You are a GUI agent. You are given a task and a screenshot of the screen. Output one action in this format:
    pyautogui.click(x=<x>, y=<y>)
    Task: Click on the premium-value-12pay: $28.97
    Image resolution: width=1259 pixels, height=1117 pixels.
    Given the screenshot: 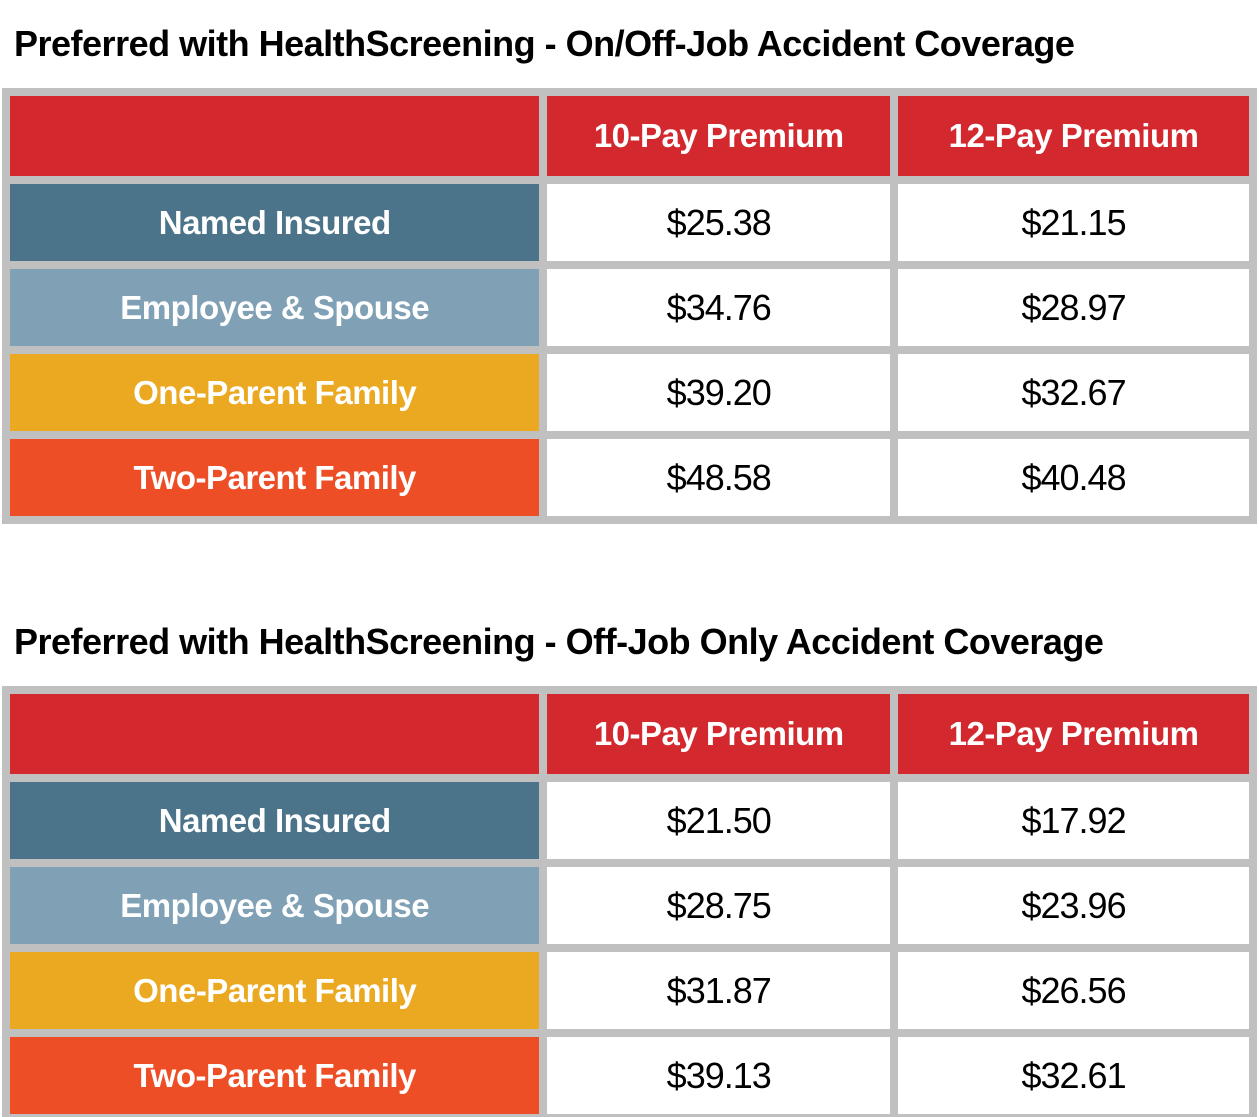 What is the action you would take?
    pyautogui.click(x=1073, y=307)
    